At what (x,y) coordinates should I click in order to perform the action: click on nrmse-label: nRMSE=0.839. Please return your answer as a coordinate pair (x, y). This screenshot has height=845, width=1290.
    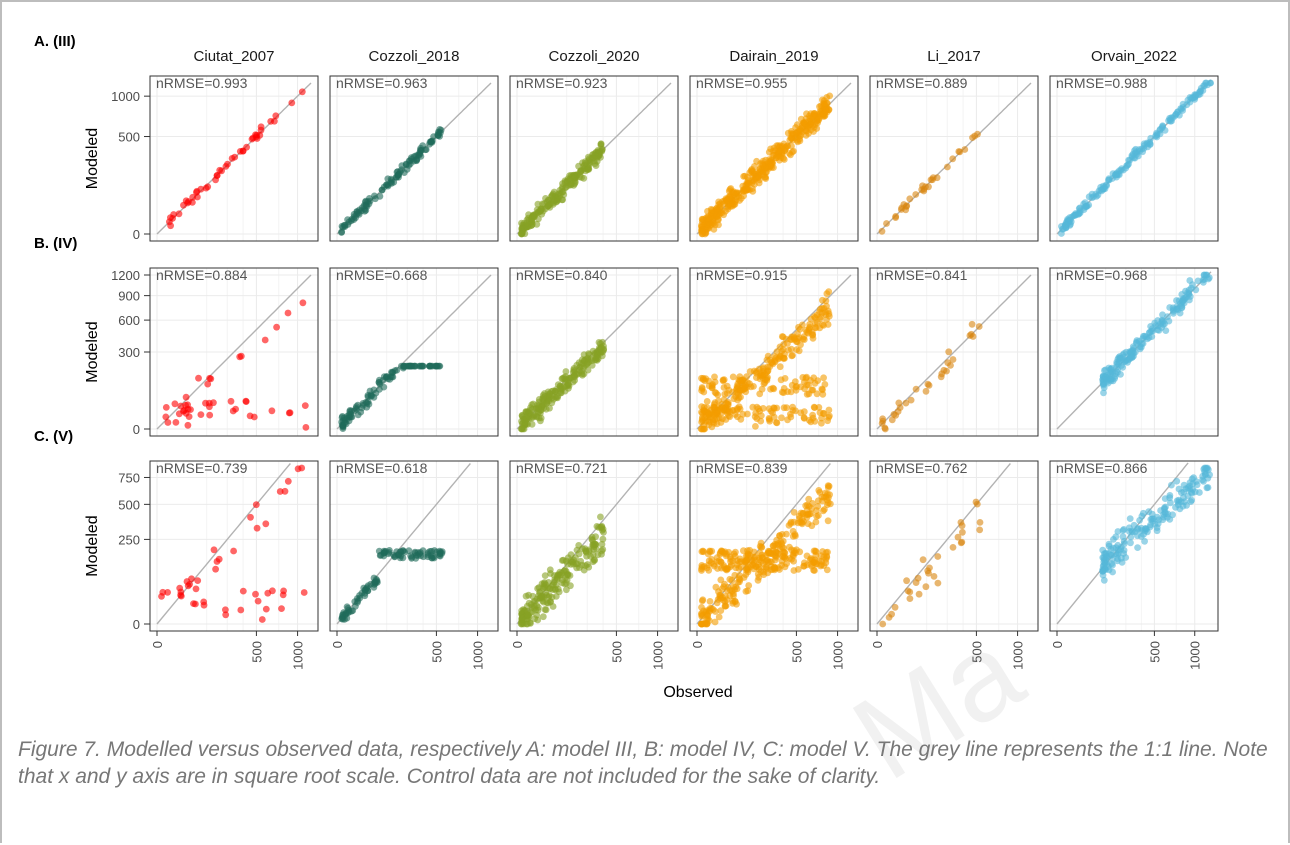
    Looking at the image, I should click on (742, 468).